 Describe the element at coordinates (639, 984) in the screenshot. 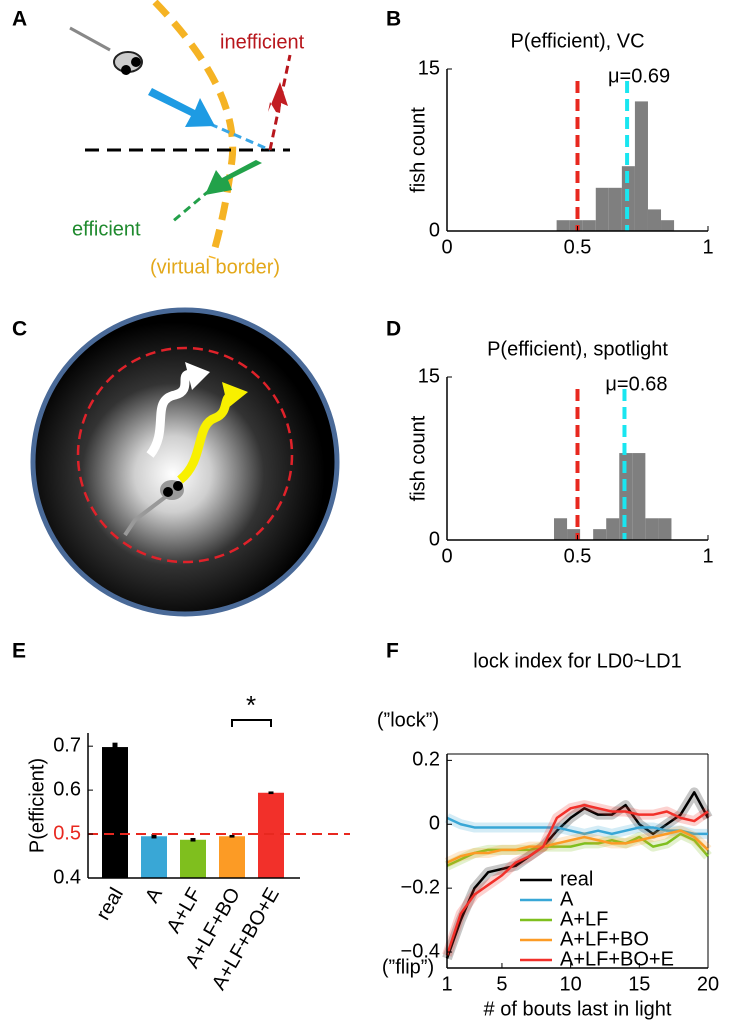

I see `x-tick-label: 15` at that location.